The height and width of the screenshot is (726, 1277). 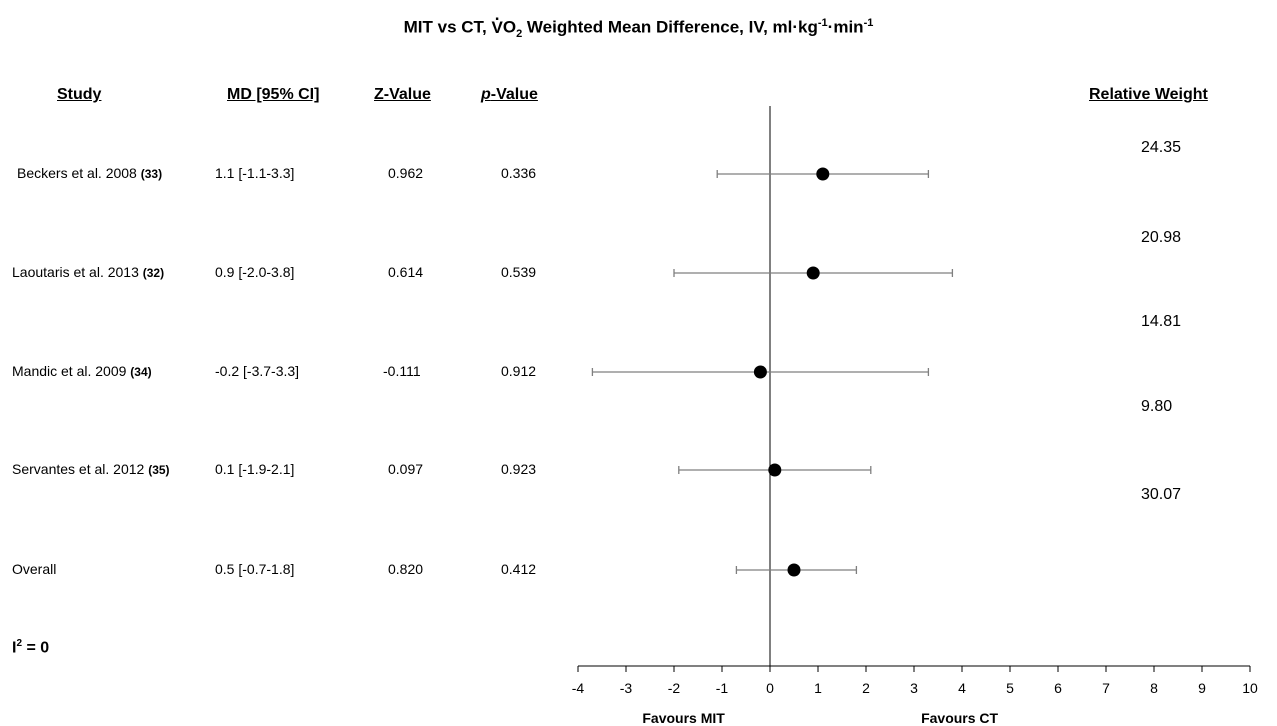 What do you see at coordinates (78, 469) in the screenshot?
I see `study-label: Servantes et al. 2012` at bounding box center [78, 469].